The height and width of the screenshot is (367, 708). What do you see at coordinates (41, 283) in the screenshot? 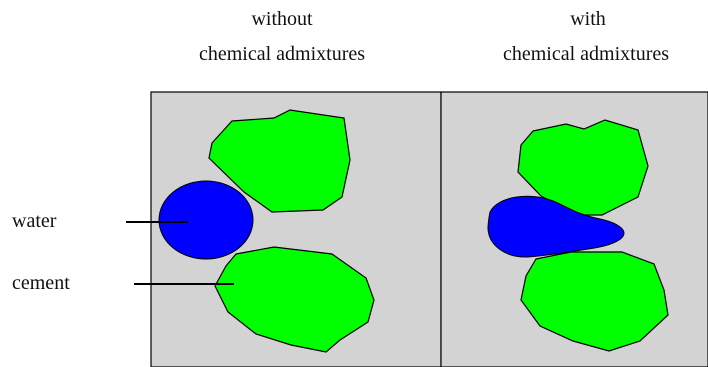
I see `cement-label: cement` at bounding box center [41, 283].